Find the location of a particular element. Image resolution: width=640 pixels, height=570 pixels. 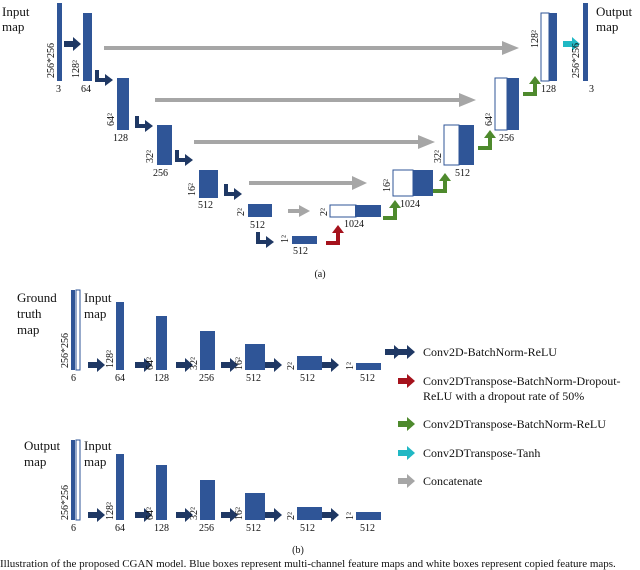

dec-block-3-copy is located at coordinates (451, 145).